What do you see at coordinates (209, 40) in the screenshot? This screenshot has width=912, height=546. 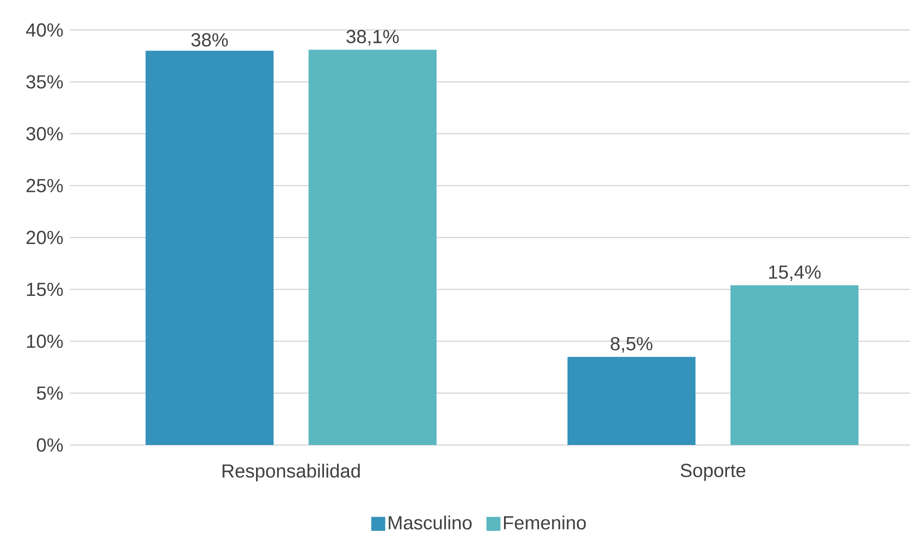 I see `data-label: 38%` at bounding box center [209, 40].